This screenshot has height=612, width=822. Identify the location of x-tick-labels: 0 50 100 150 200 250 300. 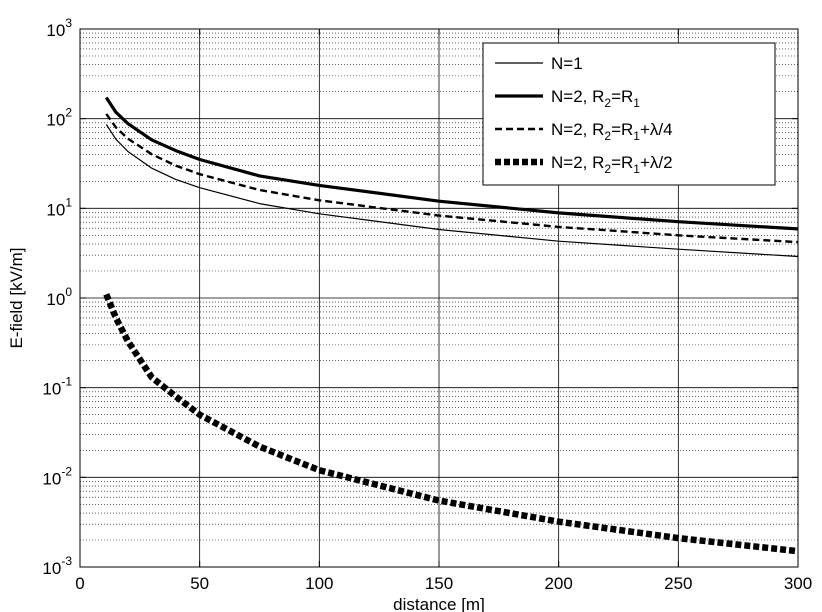
(443, 583).